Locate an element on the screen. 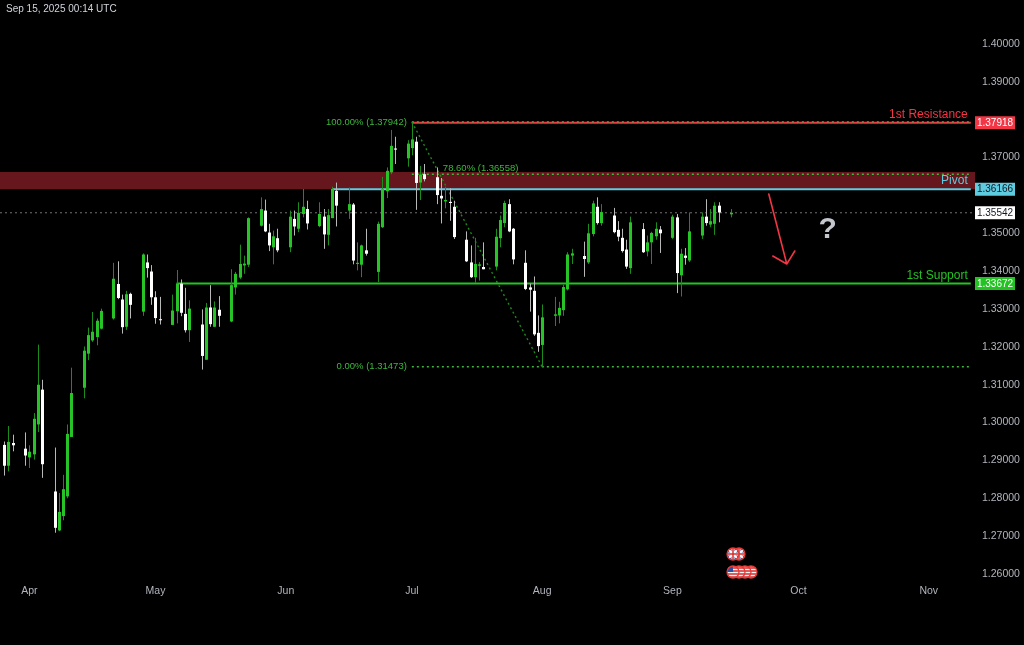 This screenshot has width=1024, height=645. x-tick-label: Oct is located at coordinates (798, 590).